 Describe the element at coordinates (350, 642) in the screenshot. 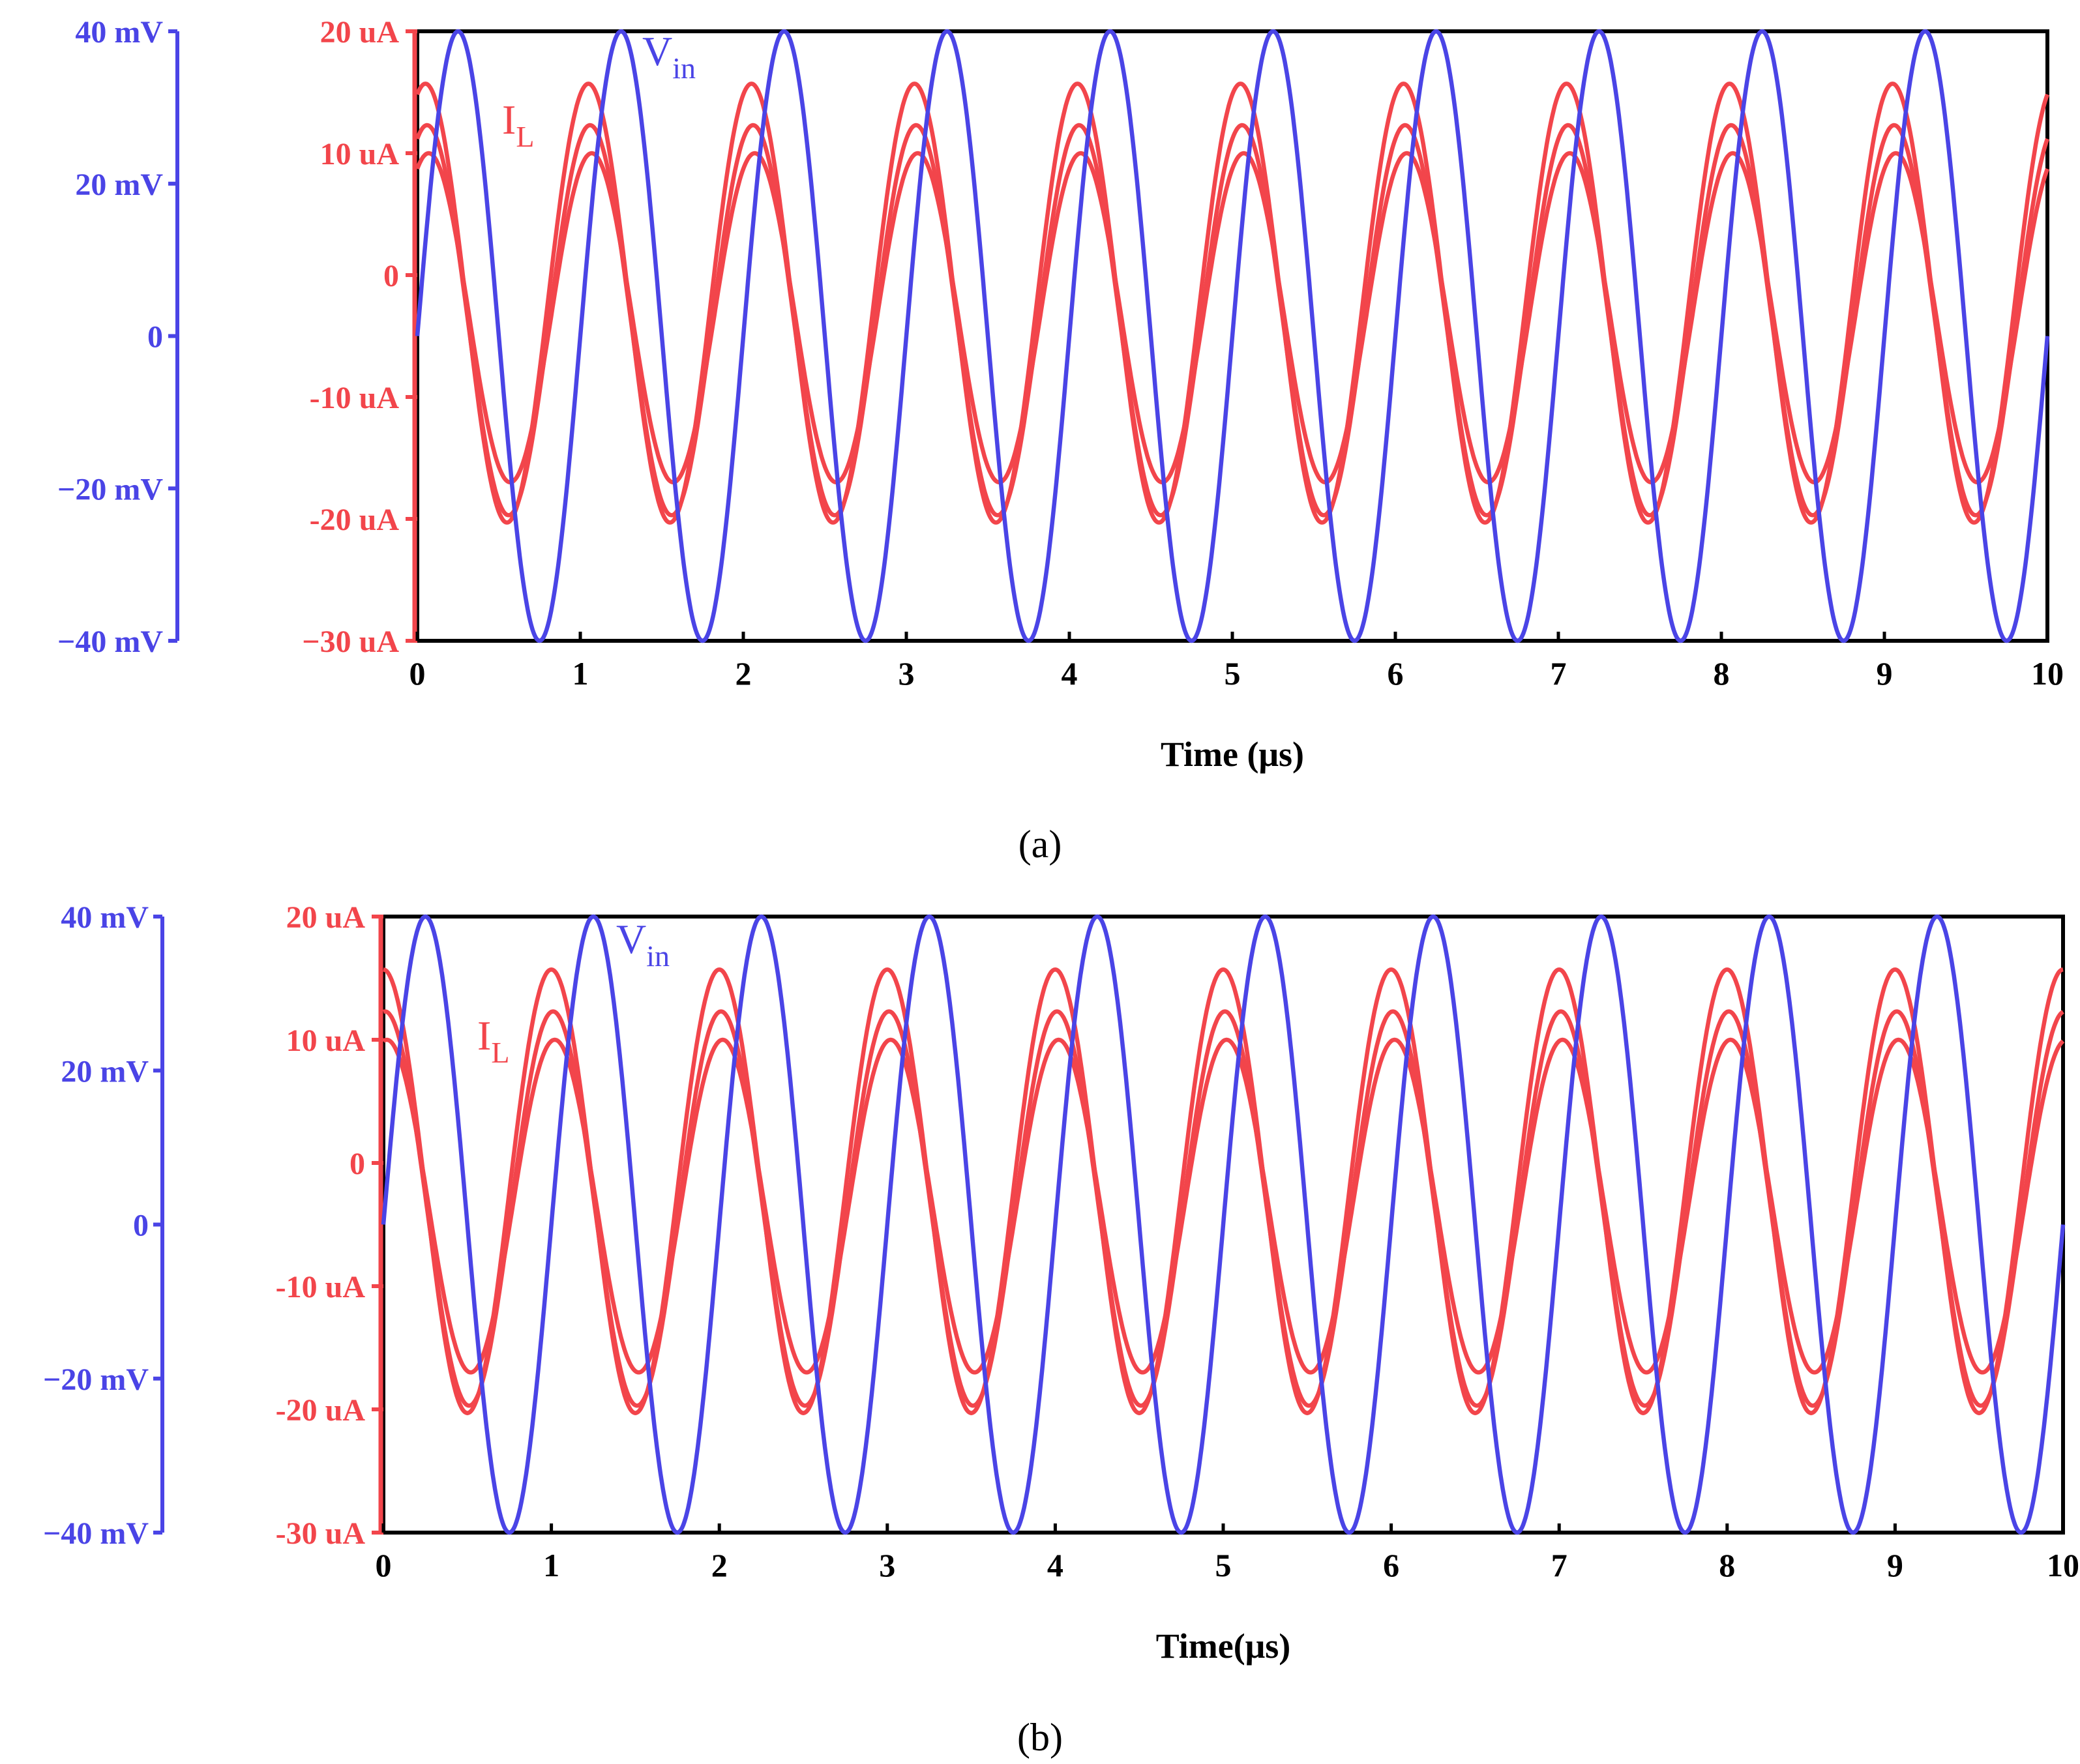

I see `current-tick-label: −30 uA` at that location.